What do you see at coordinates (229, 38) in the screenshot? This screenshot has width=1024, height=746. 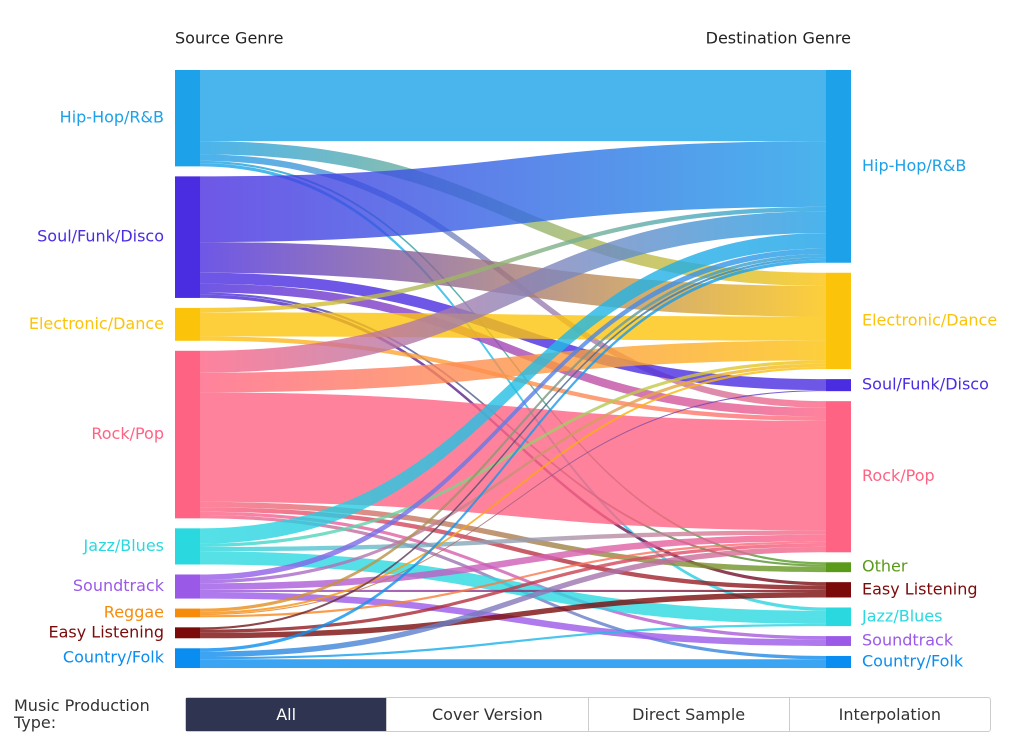 I see `source-title: Source Genre` at bounding box center [229, 38].